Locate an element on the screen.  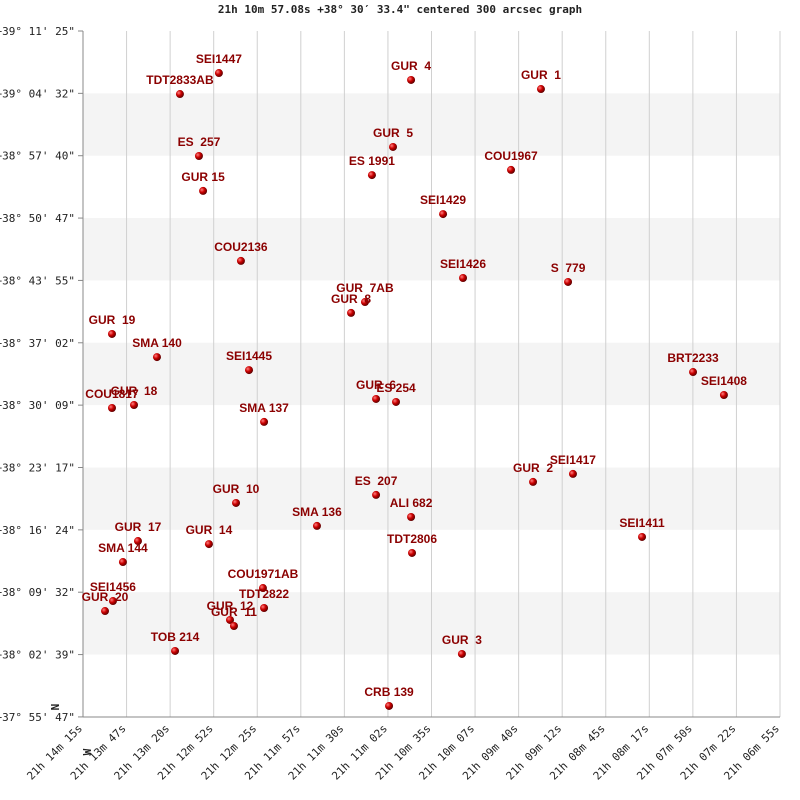
star-label: GUR 4 is located at coordinates (411, 66).